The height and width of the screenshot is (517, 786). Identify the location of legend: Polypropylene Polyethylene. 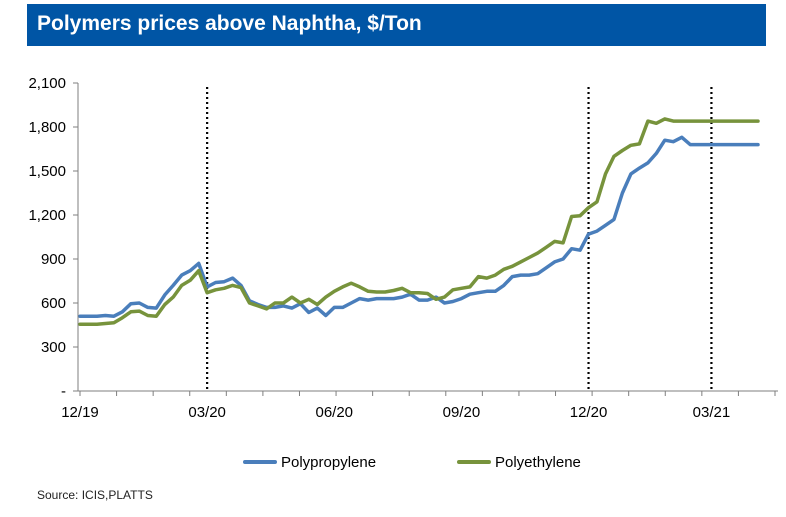
(412, 462).